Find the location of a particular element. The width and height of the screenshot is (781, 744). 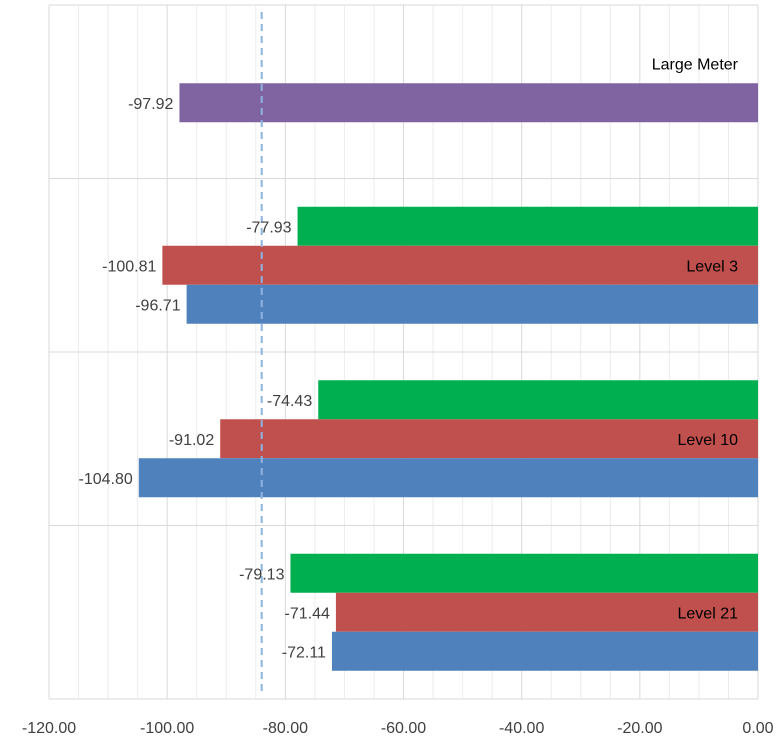

x-tick-label: -60.00 is located at coordinates (403, 728).